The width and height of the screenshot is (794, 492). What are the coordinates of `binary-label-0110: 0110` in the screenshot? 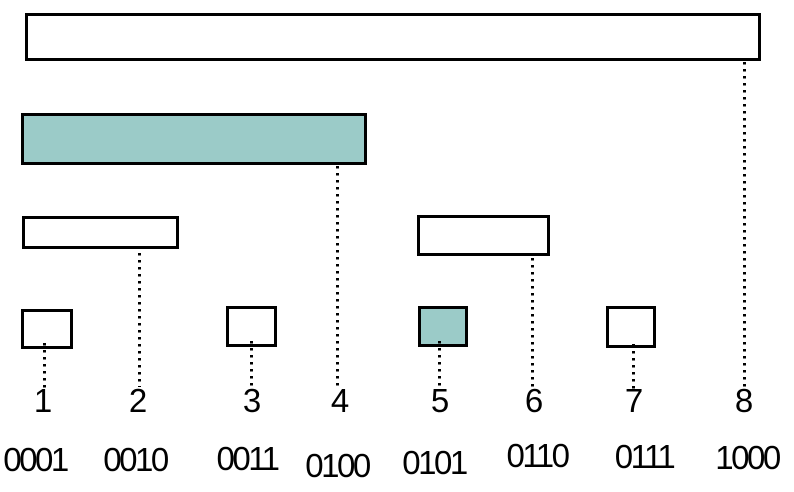 It's located at (538, 455).